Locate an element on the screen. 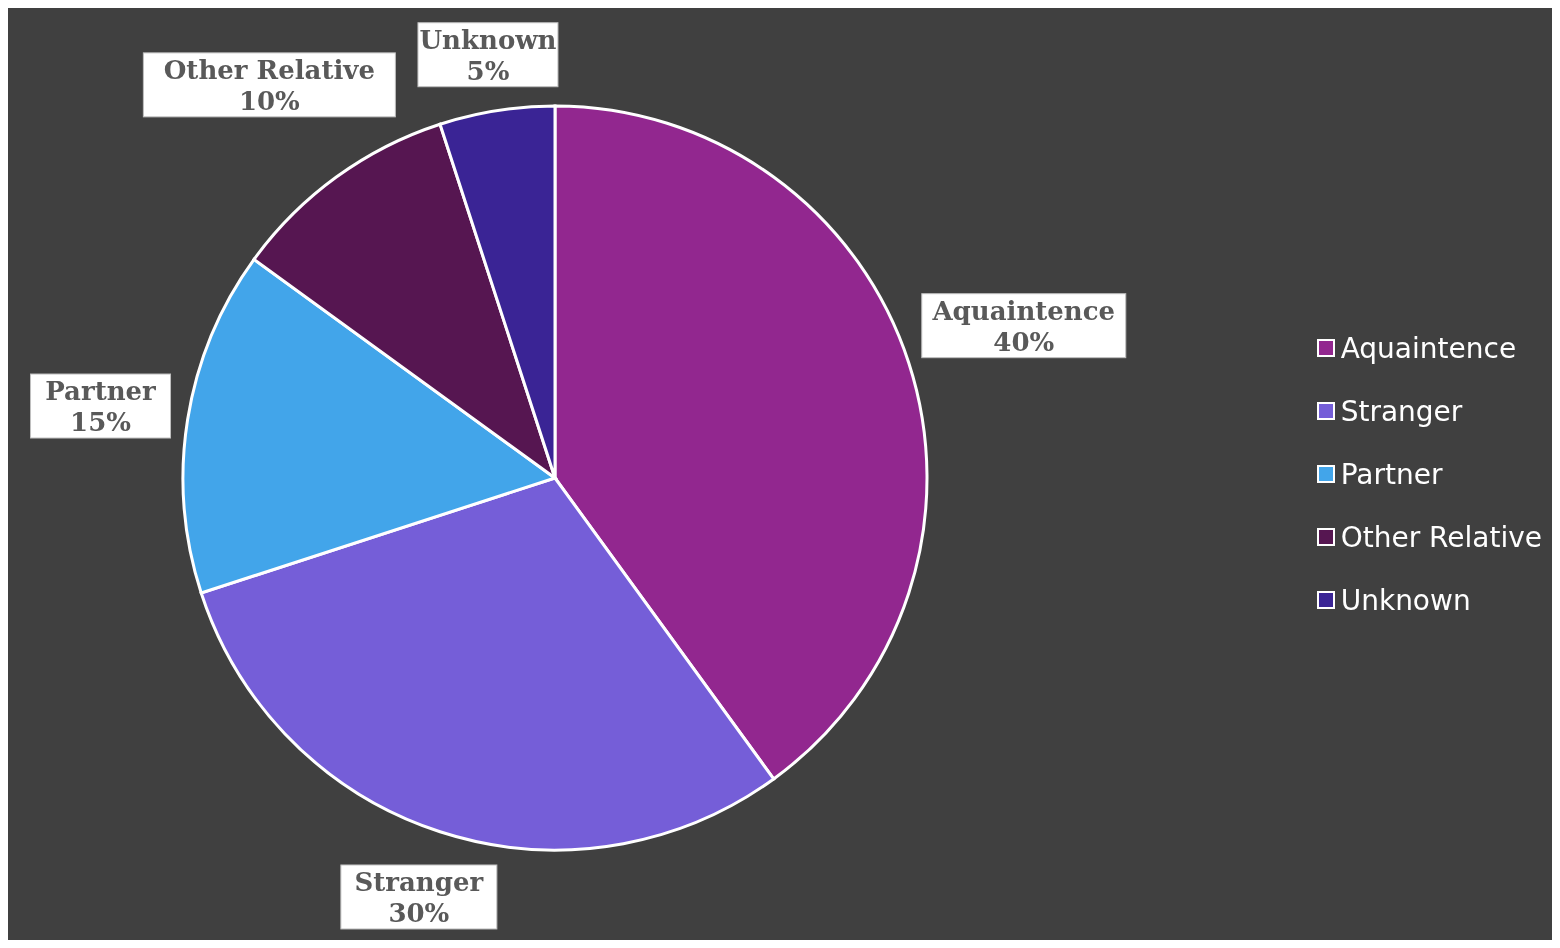  slice-label: Unknown is located at coordinates (488, 39).